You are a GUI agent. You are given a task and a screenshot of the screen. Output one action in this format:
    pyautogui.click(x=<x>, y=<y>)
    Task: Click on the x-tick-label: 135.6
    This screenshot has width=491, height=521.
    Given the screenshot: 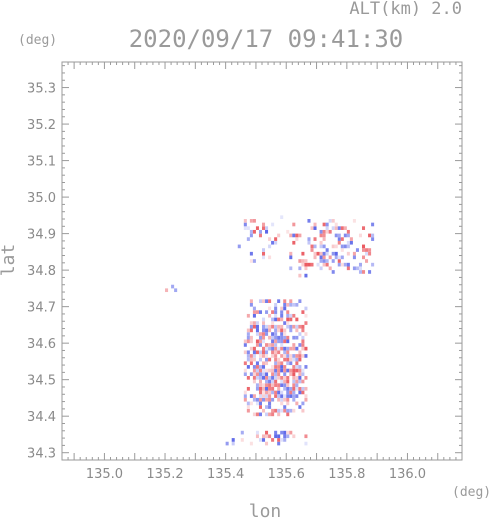 What is the action you would take?
    pyautogui.click(x=286, y=474)
    